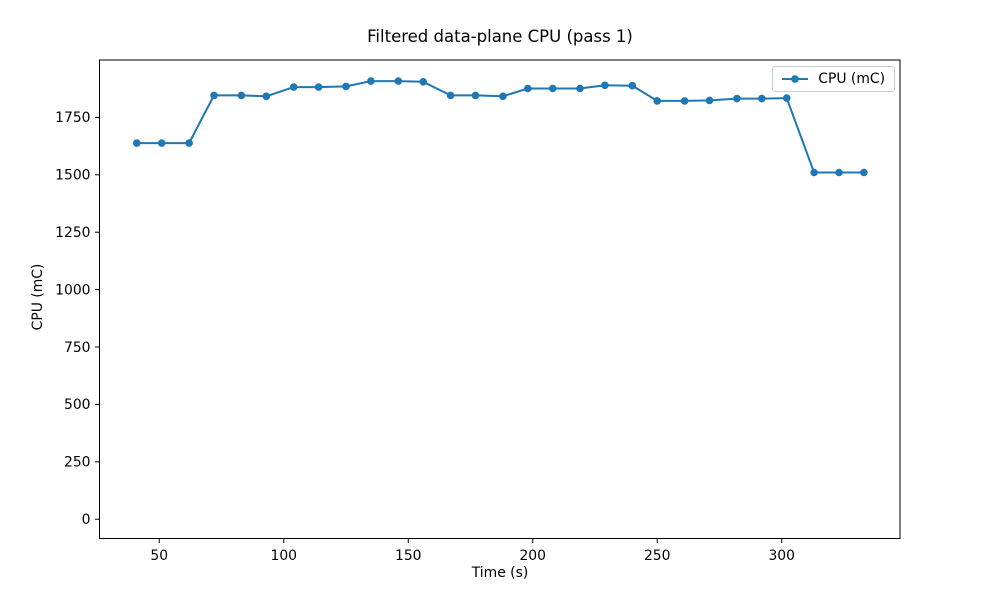 This screenshot has height=600, width=1000. What do you see at coordinates (159, 556) in the screenshot?
I see `x-tick-label: 50` at bounding box center [159, 556].